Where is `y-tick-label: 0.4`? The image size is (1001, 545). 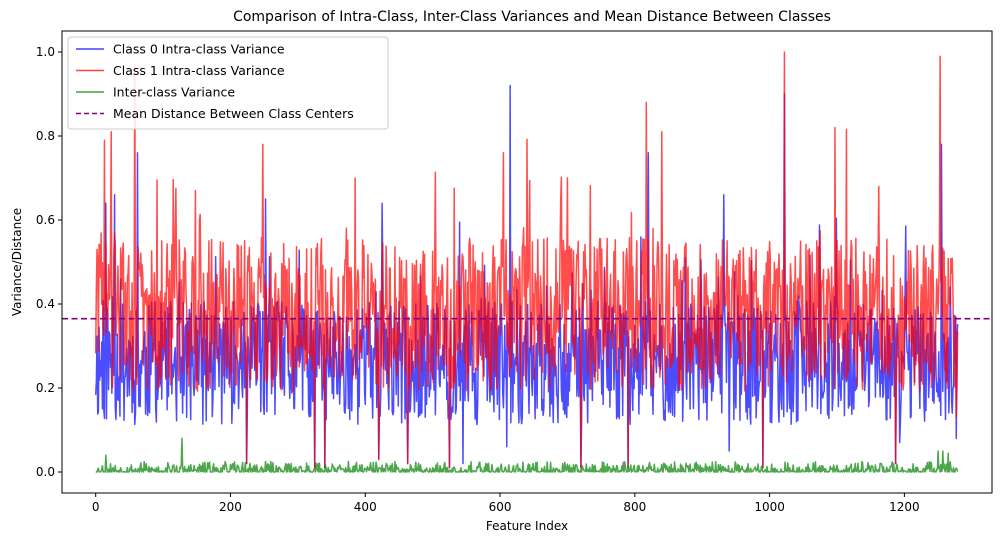
y-tick-label: 0.4 is located at coordinates (45, 304).